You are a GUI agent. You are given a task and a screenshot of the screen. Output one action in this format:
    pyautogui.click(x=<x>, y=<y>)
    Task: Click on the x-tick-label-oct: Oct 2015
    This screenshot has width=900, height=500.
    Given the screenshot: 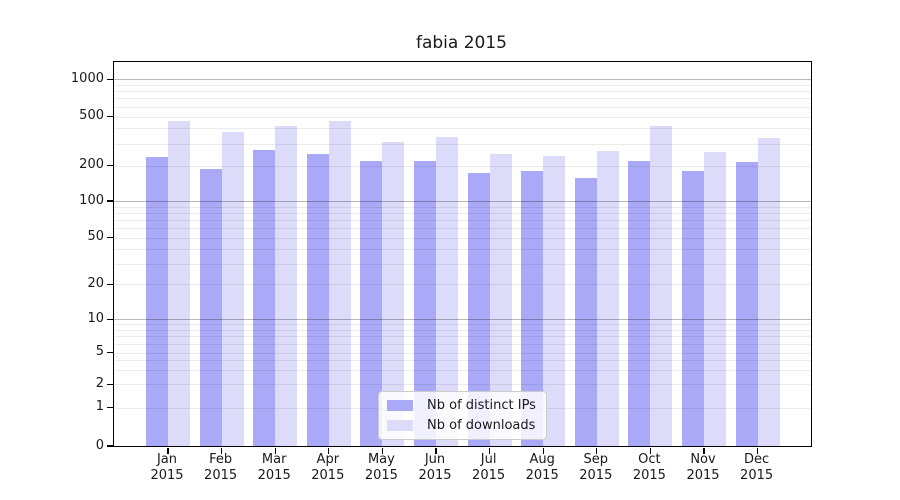 What is the action you would take?
    pyautogui.click(x=649, y=468)
    